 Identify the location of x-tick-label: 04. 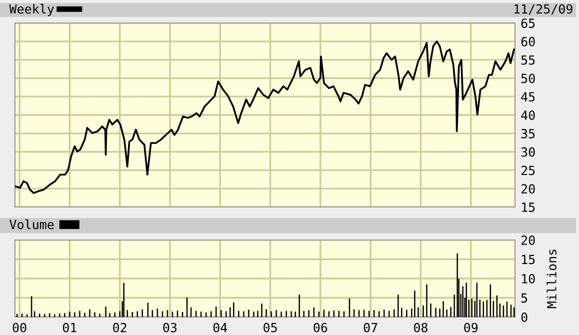
(220, 327).